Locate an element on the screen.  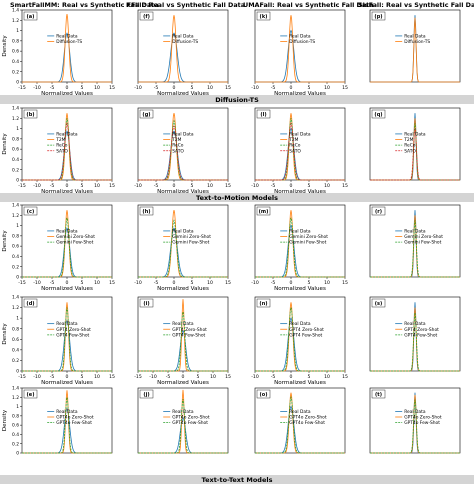
legend-label: Diffusion-TS is located at coordinates (417, 42).